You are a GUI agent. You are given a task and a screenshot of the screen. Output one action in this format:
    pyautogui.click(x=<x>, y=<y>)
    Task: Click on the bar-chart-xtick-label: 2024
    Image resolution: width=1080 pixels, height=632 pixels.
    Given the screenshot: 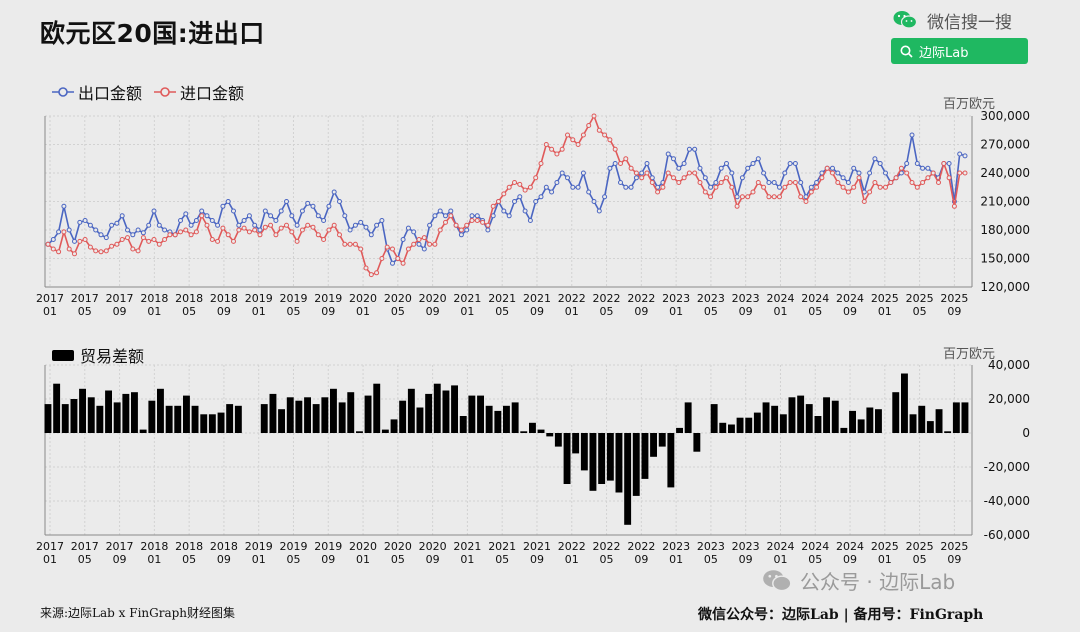 What is the action you would take?
    pyautogui.click(x=815, y=546)
    